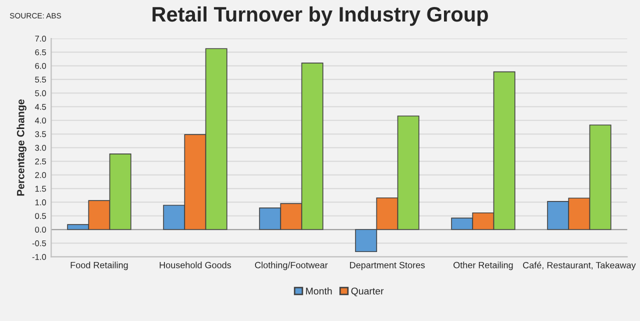 The width and height of the screenshot is (640, 321). I want to click on x-tick-label: Other Retailing, so click(483, 266).